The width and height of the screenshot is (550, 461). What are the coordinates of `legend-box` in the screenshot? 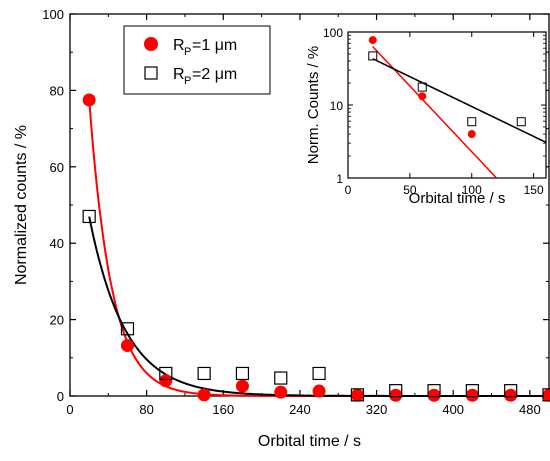 It's located at (197, 60).